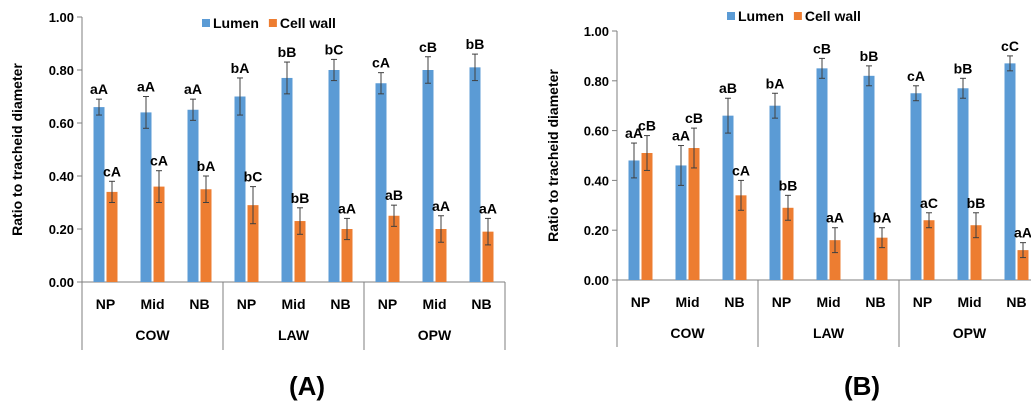 This screenshot has width=1031, height=402. Describe the element at coordinates (596, 31) in the screenshot. I see `y-tick-label: 1.00` at that location.